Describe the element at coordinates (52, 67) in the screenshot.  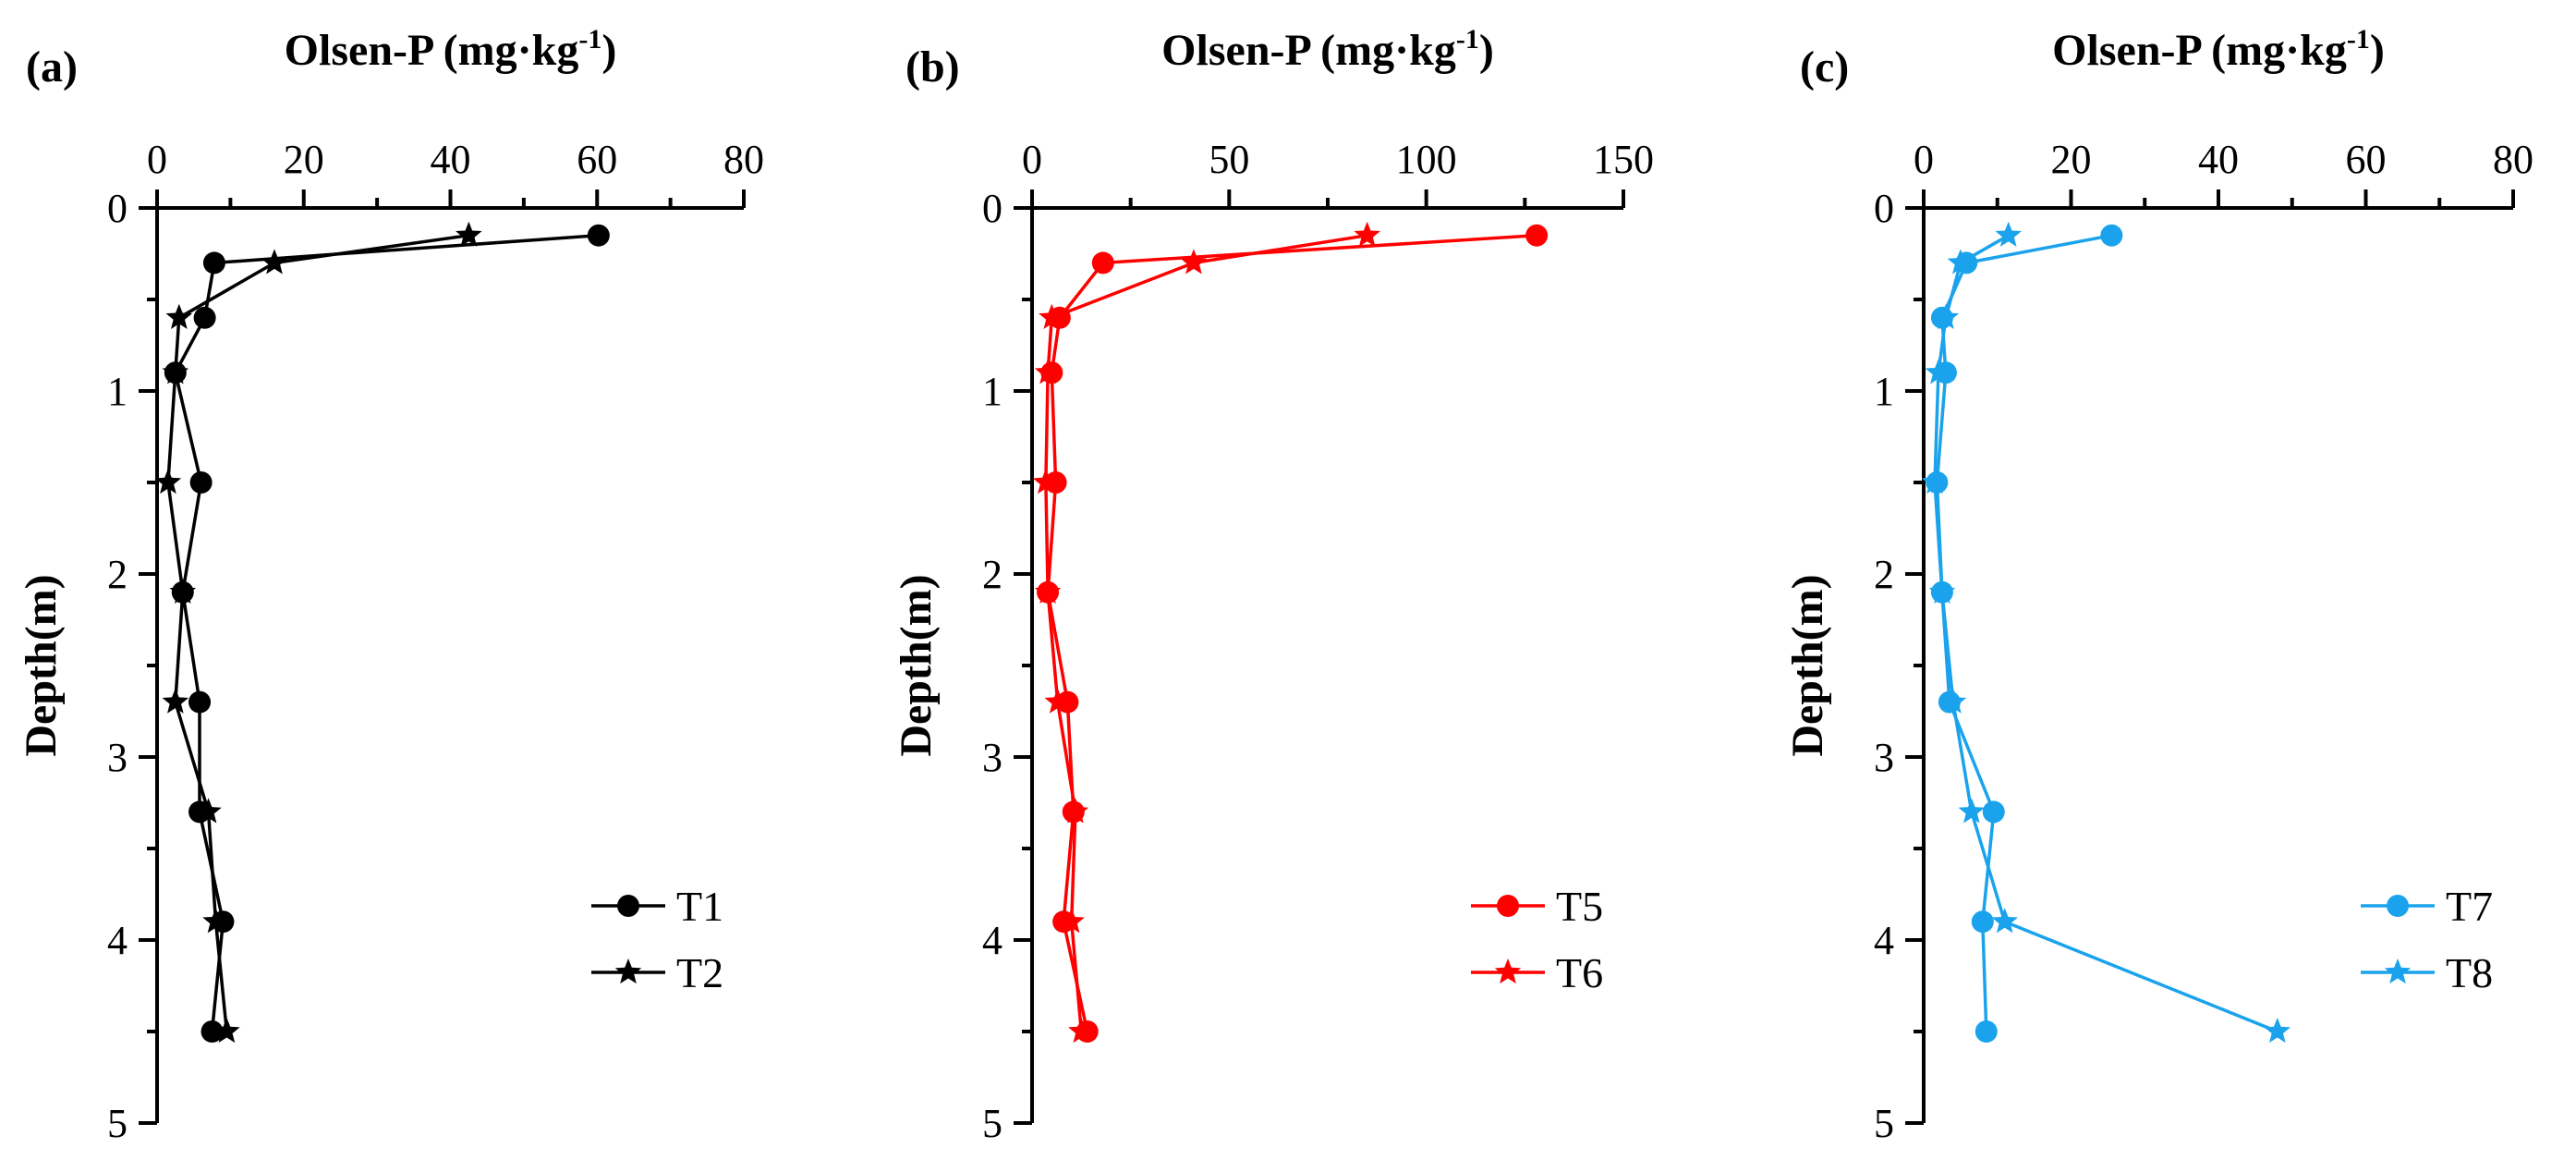
I see `panel-label: (a)` at that location.